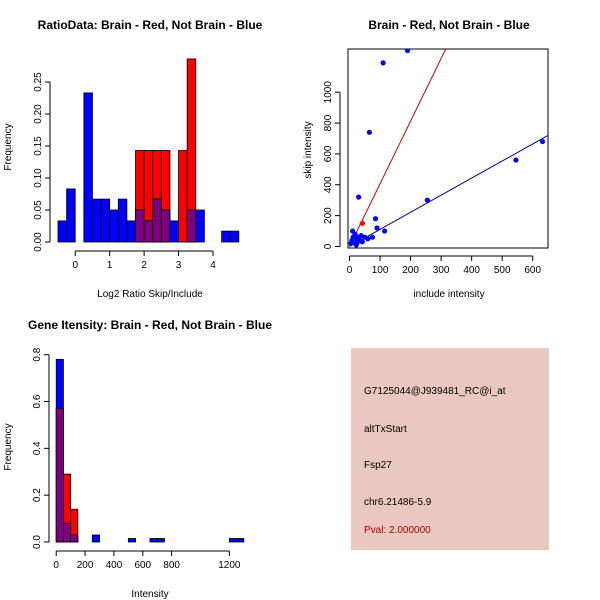 The height and width of the screenshot is (600, 600). What do you see at coordinates (397, 530) in the screenshot?
I see `pval-text: Pval: 2.000000` at bounding box center [397, 530].